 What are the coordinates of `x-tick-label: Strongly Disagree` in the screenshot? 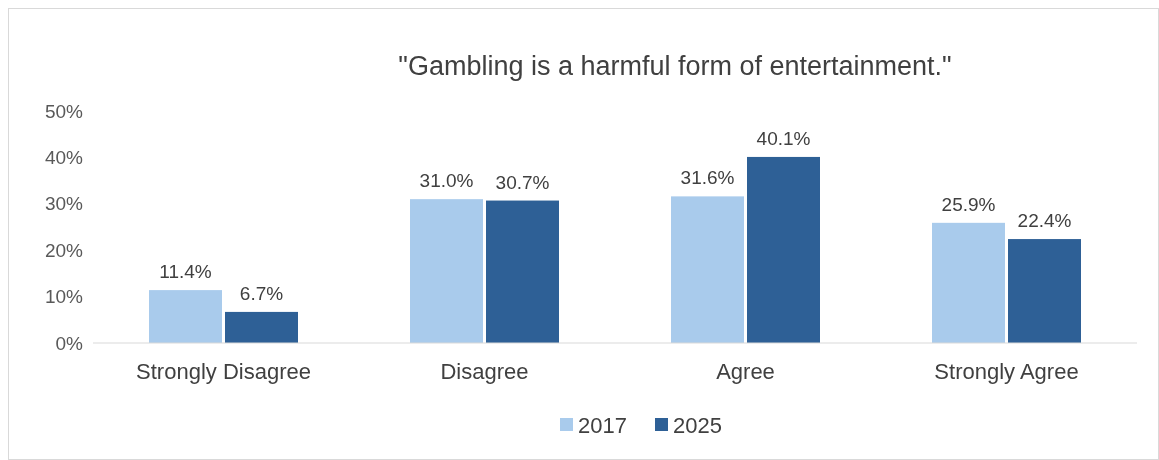 It's located at (223, 371).